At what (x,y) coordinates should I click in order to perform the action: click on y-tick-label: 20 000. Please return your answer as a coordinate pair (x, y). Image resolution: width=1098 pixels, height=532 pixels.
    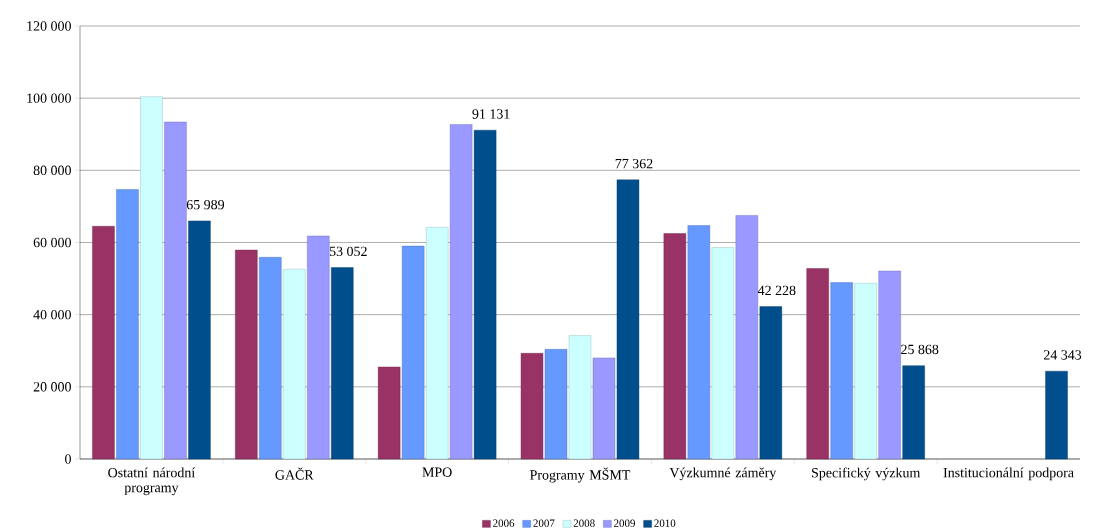
    Looking at the image, I should click on (52, 387).